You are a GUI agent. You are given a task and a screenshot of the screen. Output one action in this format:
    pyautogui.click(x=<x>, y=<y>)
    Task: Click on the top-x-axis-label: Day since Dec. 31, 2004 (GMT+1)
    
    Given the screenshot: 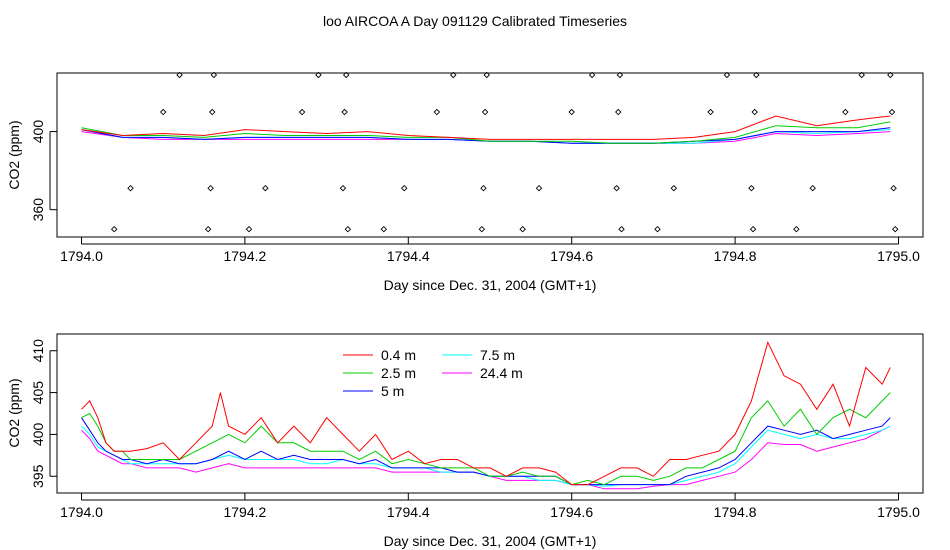 What is the action you would take?
    pyautogui.click(x=490, y=285)
    